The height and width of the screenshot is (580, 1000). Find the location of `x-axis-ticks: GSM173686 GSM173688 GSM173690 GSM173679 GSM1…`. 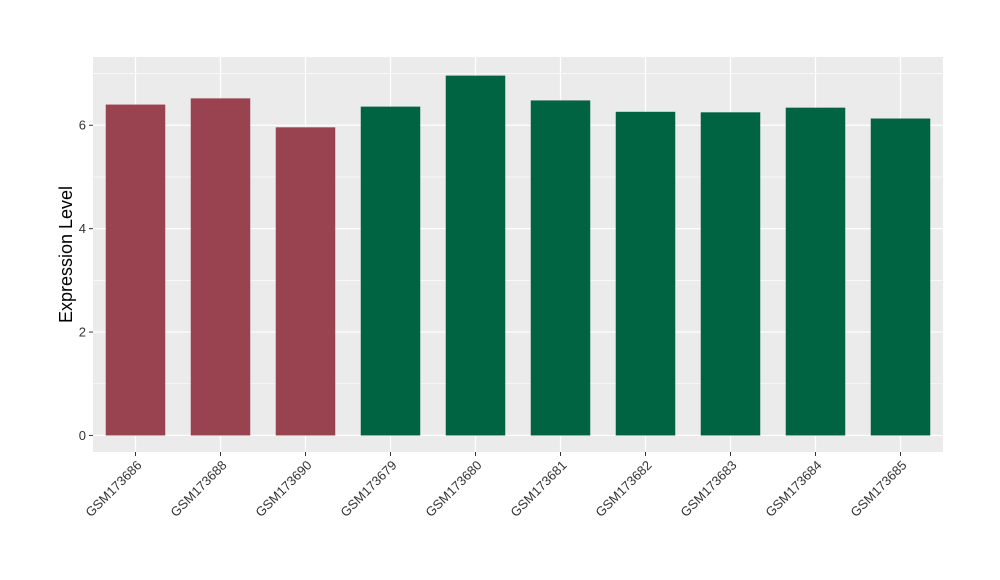

x-axis-ticks: GSM173686 GSM173688 GSM173690 GSM173679 GSM1… is located at coordinates (496, 486).